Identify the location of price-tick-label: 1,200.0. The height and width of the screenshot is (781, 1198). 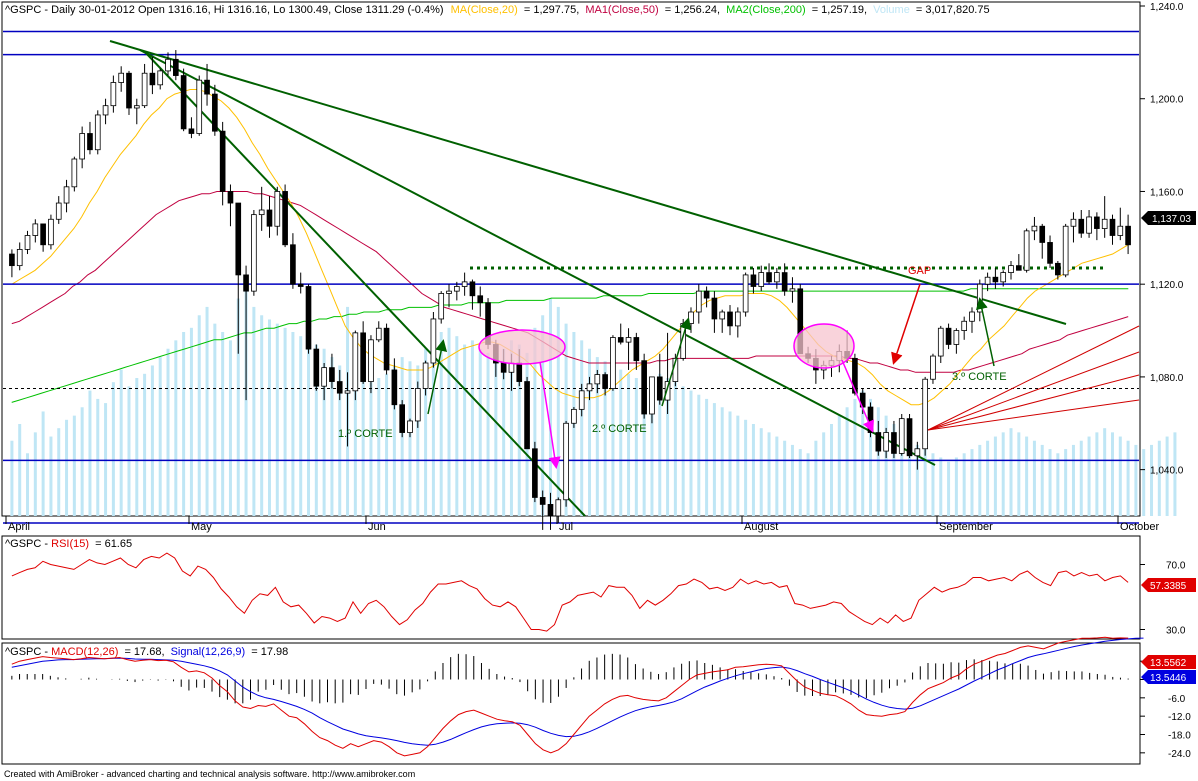
(1167, 100).